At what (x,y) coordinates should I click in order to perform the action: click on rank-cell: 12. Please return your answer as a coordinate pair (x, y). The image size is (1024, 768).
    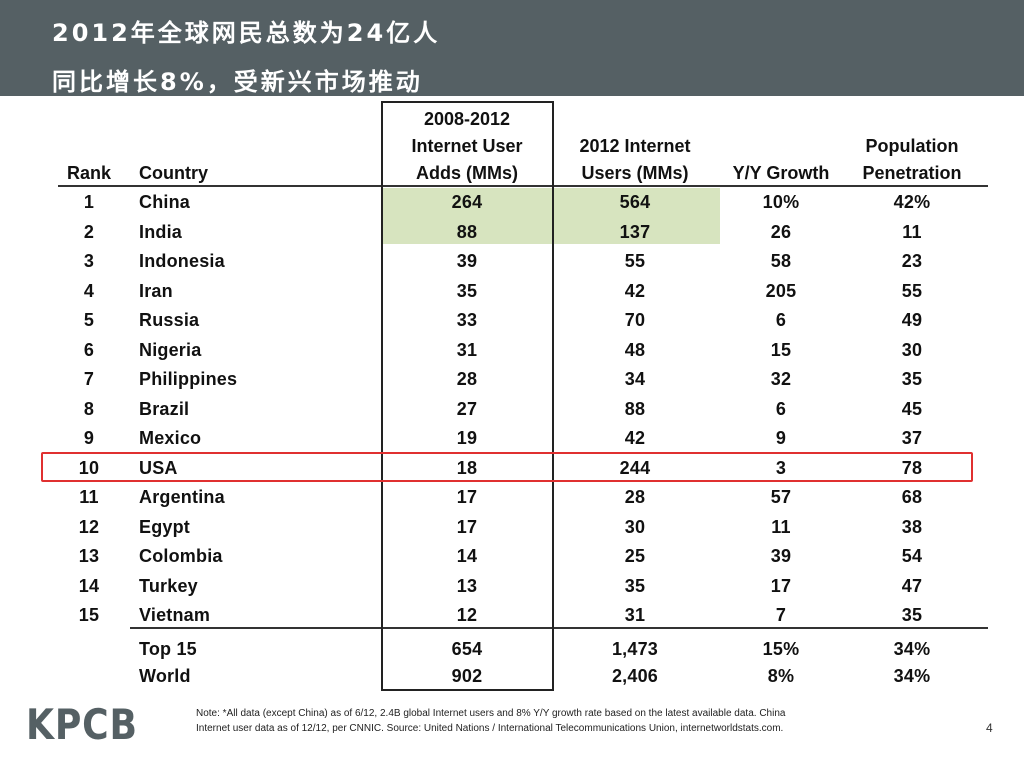
    Looking at the image, I should click on (89, 527).